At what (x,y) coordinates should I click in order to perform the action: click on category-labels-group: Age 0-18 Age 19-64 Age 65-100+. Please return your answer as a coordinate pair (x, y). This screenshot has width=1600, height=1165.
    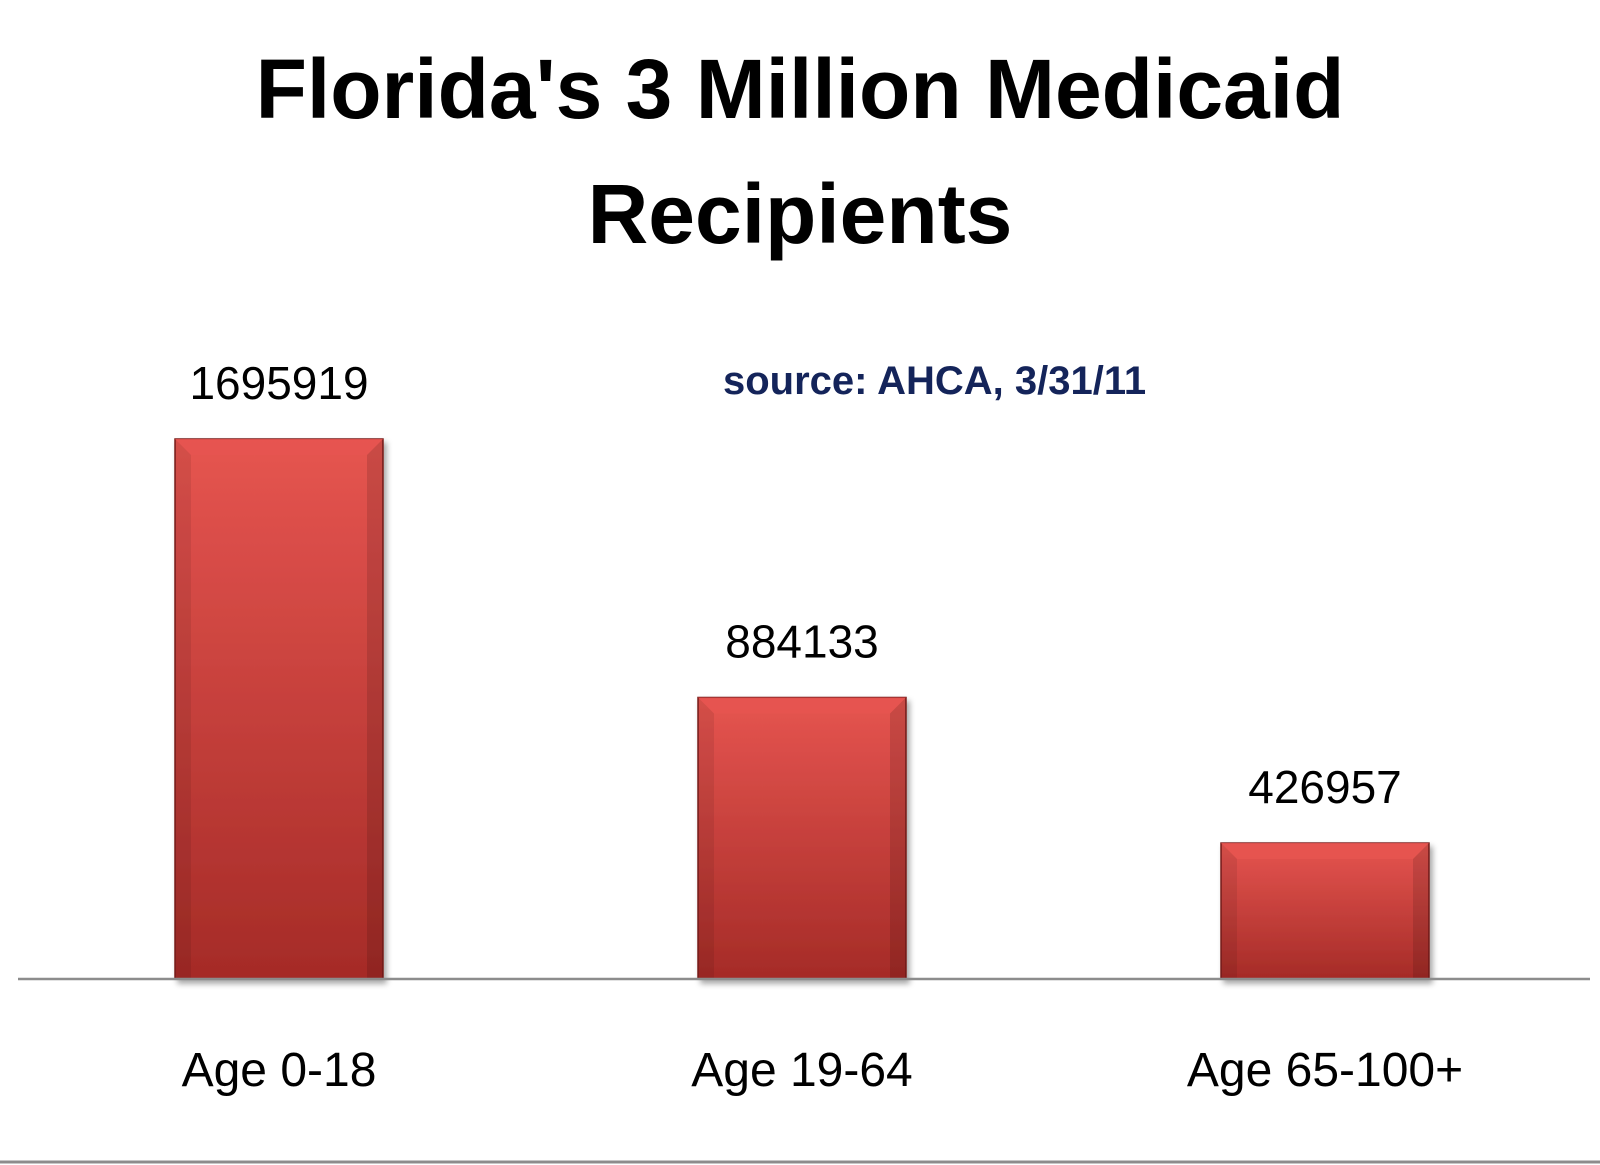
    Looking at the image, I should click on (823, 1070).